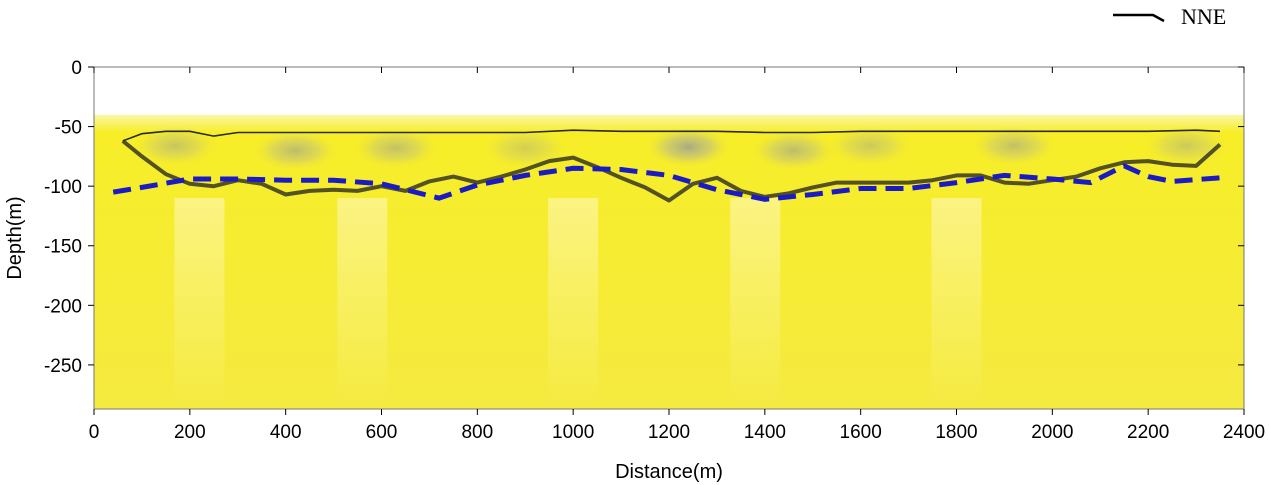 The width and height of the screenshot is (1269, 485). Describe the element at coordinates (190, 432) in the screenshot. I see `x-tick-label: 200` at that location.